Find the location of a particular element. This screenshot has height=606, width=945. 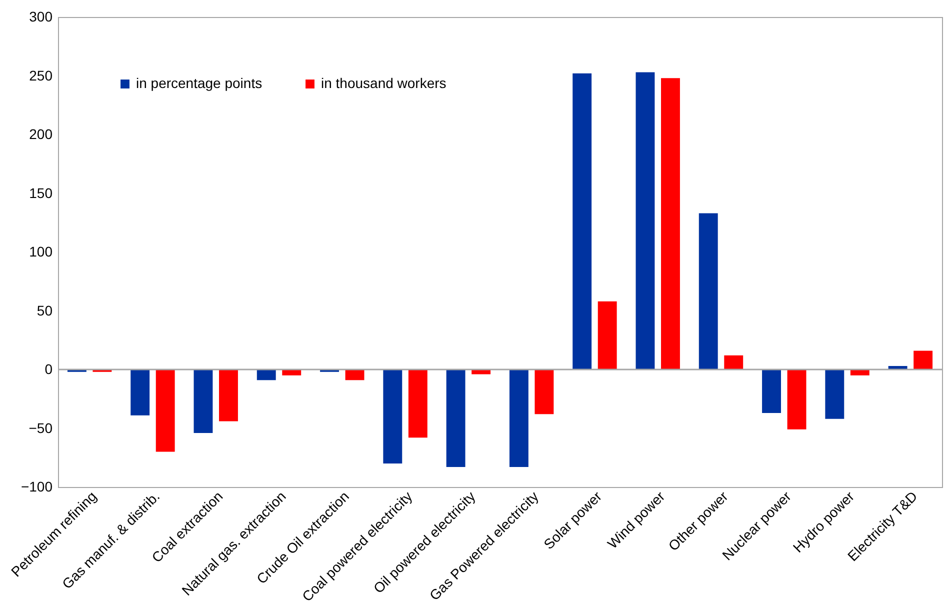

legend-label: in thousand workers is located at coordinates (383, 83).